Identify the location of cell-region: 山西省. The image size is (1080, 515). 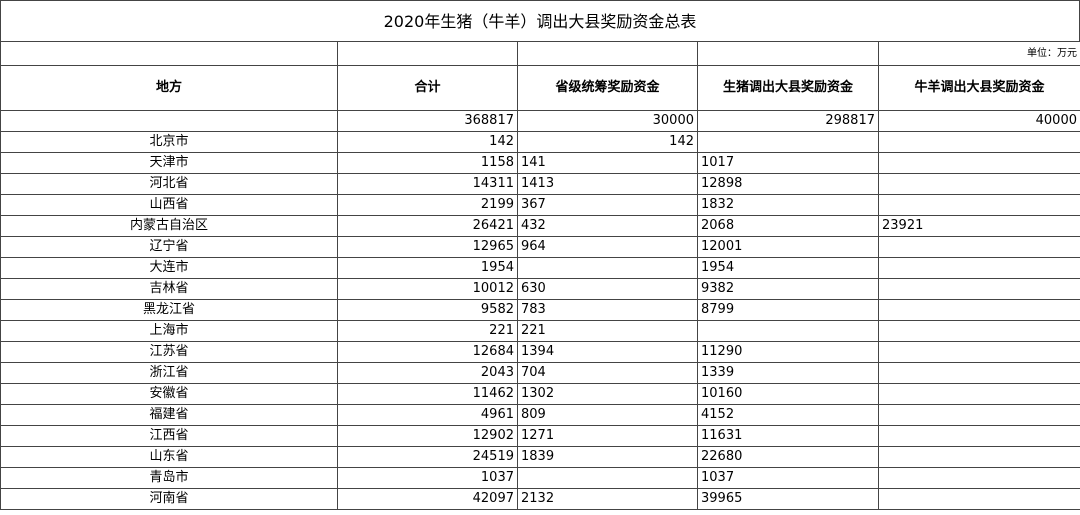
(169, 205).